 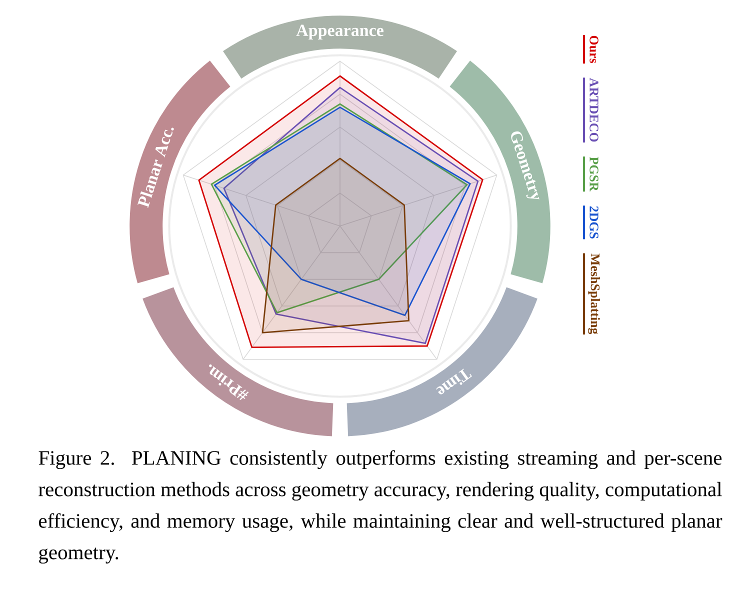 I want to click on text: ARTDECO, so click(x=594, y=110).